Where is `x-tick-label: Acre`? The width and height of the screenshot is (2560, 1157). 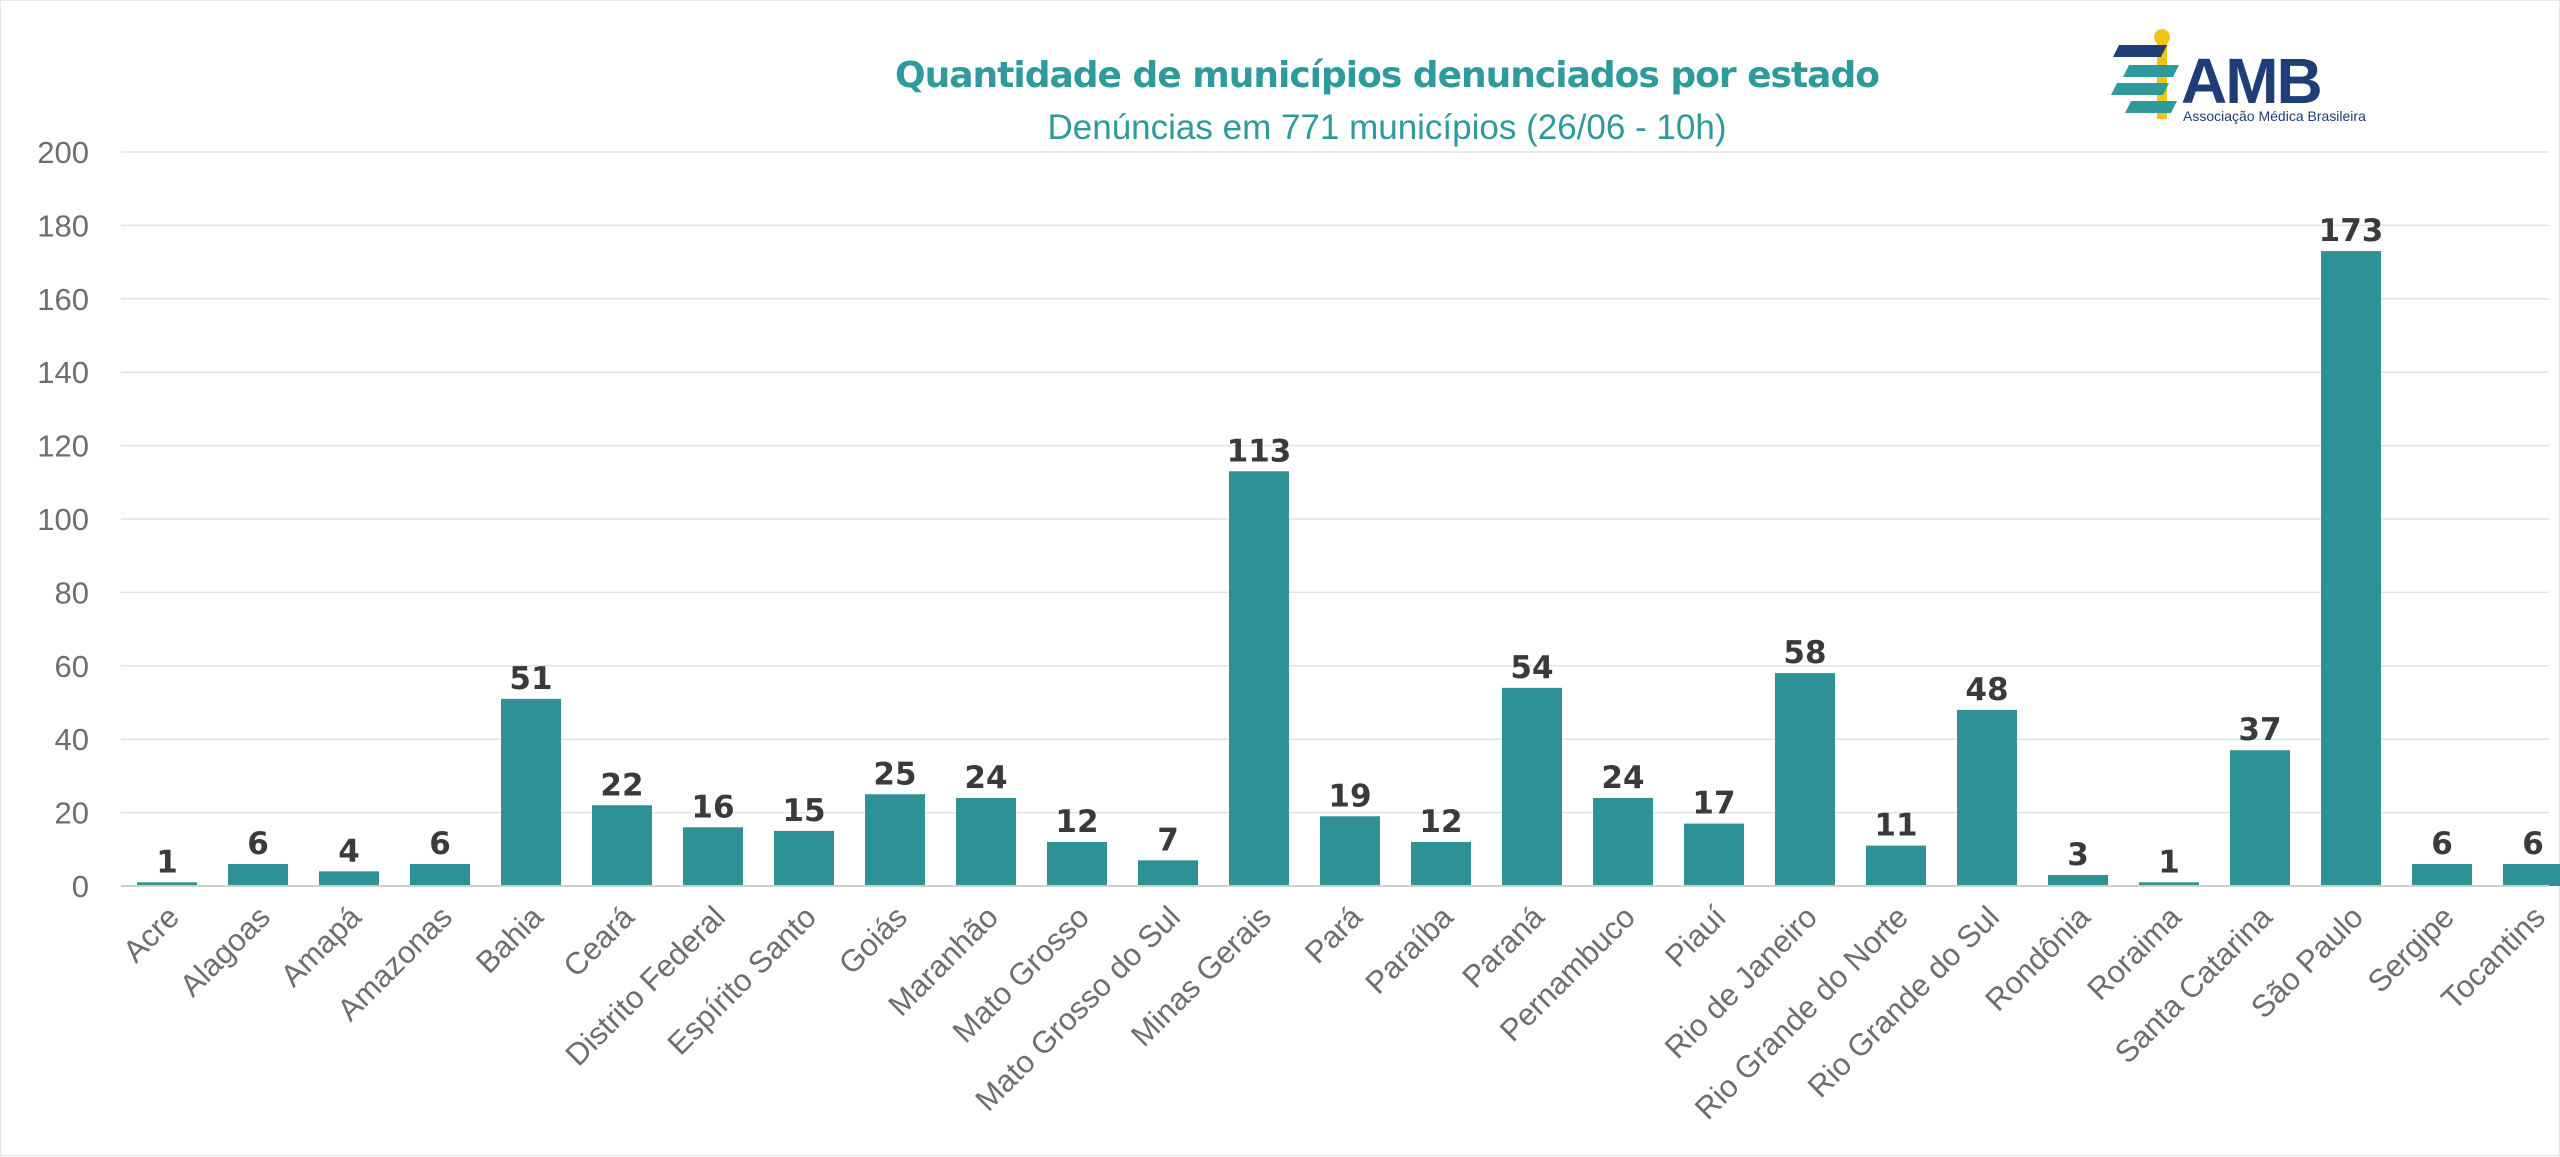
x-tick-label: Acre is located at coordinates (151, 934).